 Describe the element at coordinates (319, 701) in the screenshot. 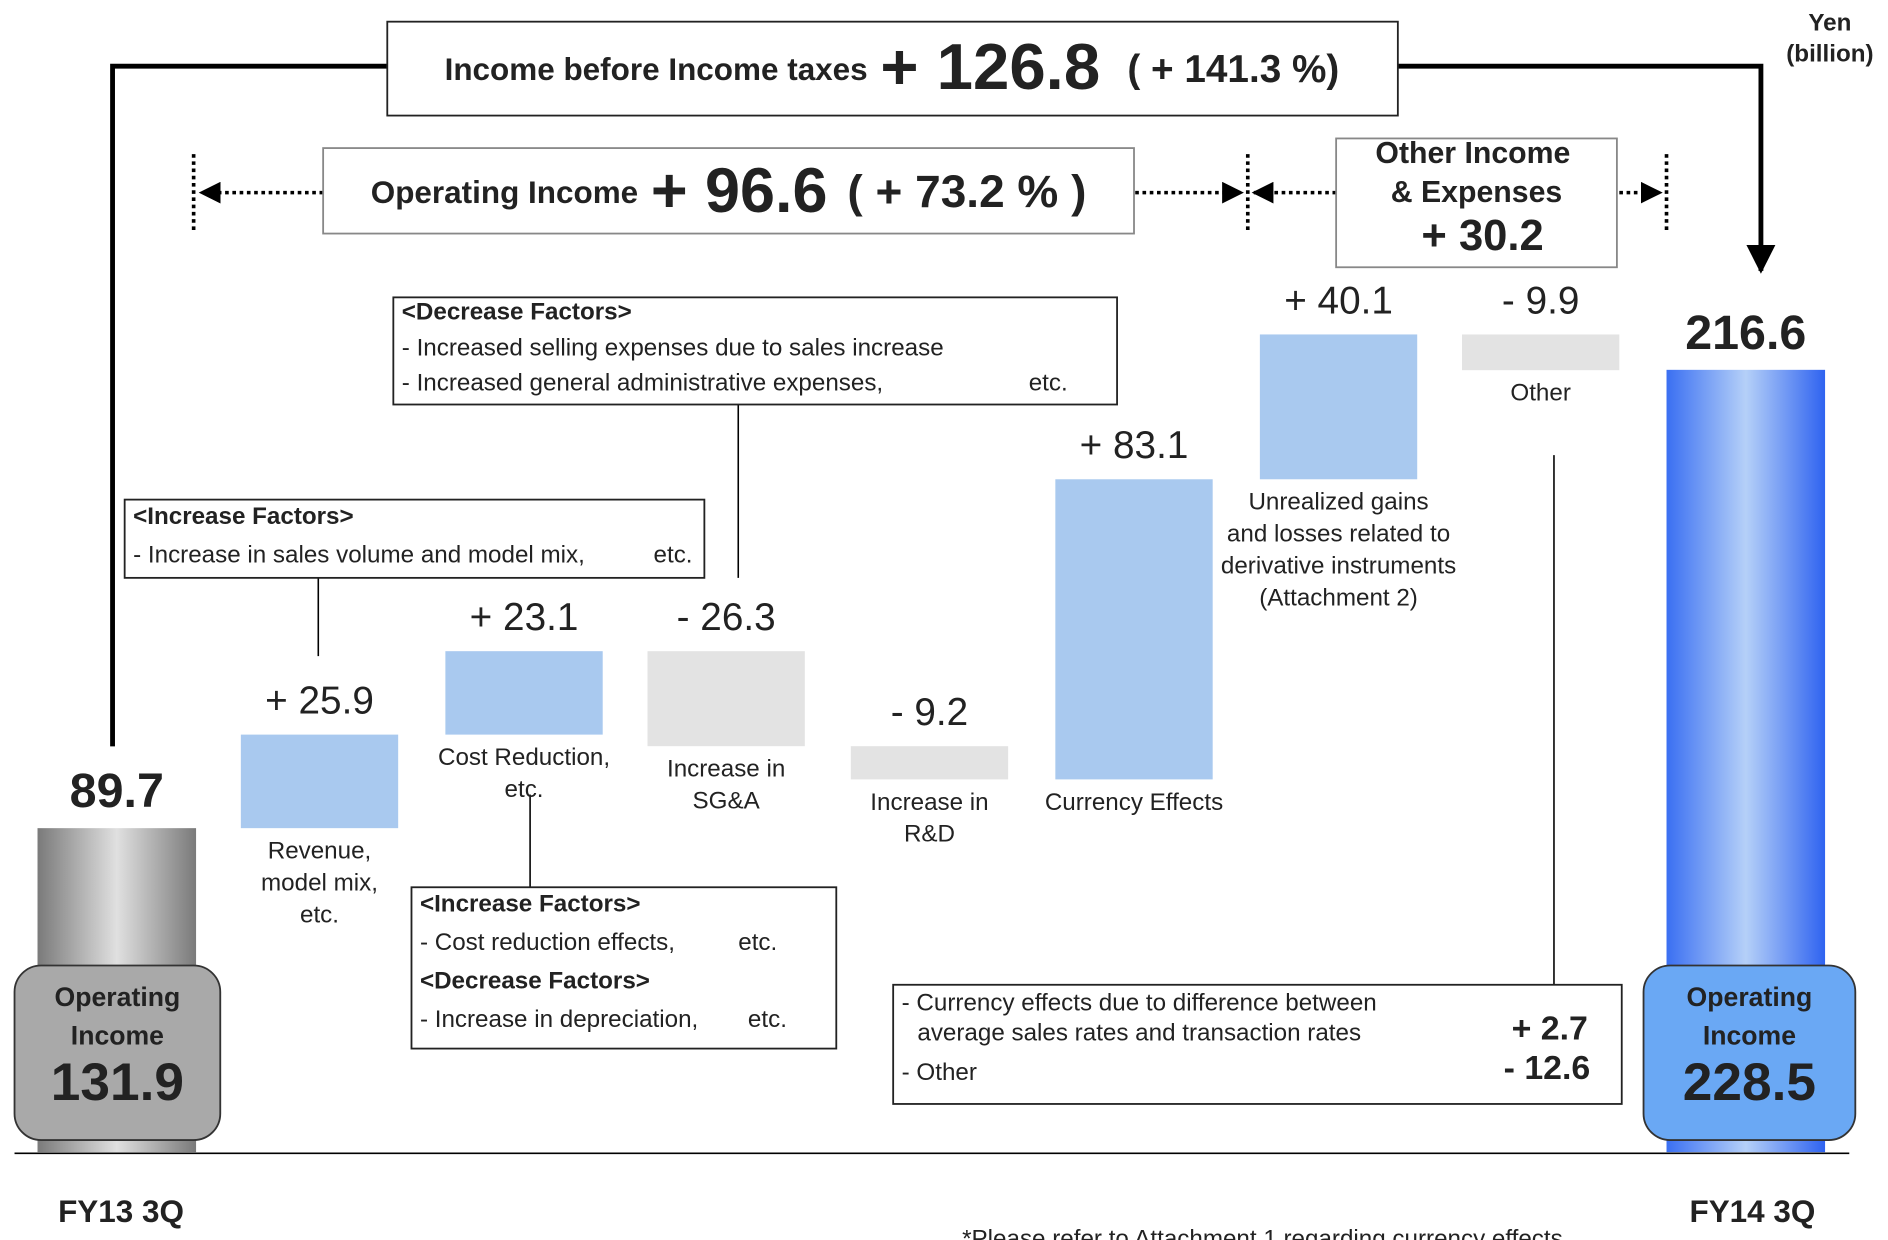

I see `value-label: + 25.9` at that location.